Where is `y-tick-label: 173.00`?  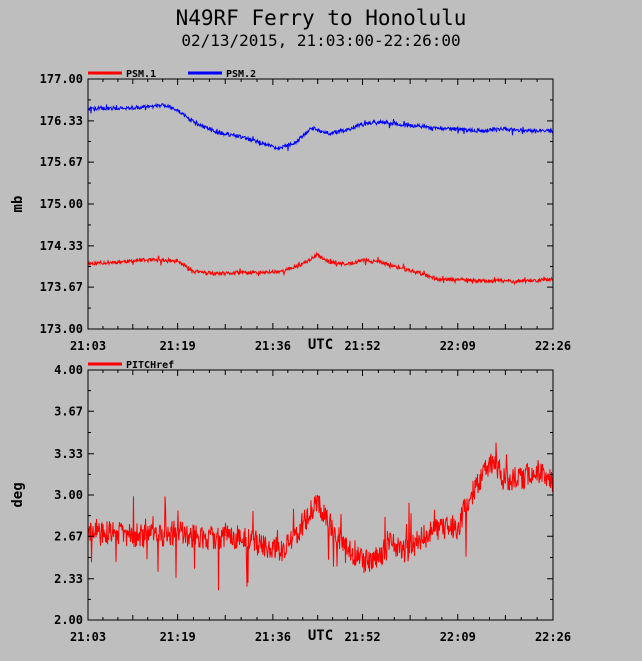
y-tick-label: 173.00 is located at coordinates (61, 329).